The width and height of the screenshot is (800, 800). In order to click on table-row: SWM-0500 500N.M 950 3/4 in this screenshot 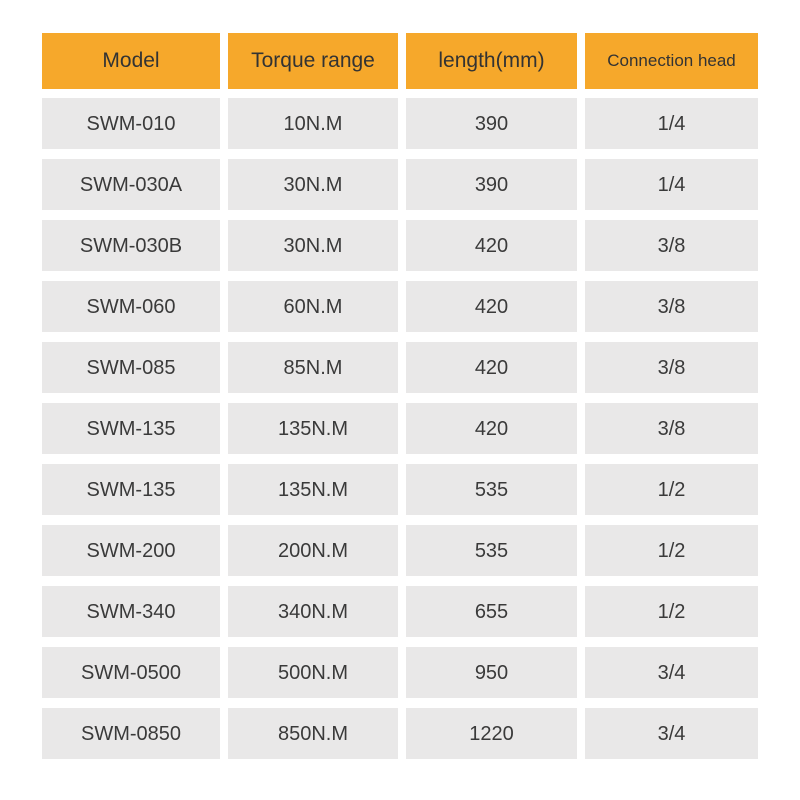, I will do `click(400, 672)`.